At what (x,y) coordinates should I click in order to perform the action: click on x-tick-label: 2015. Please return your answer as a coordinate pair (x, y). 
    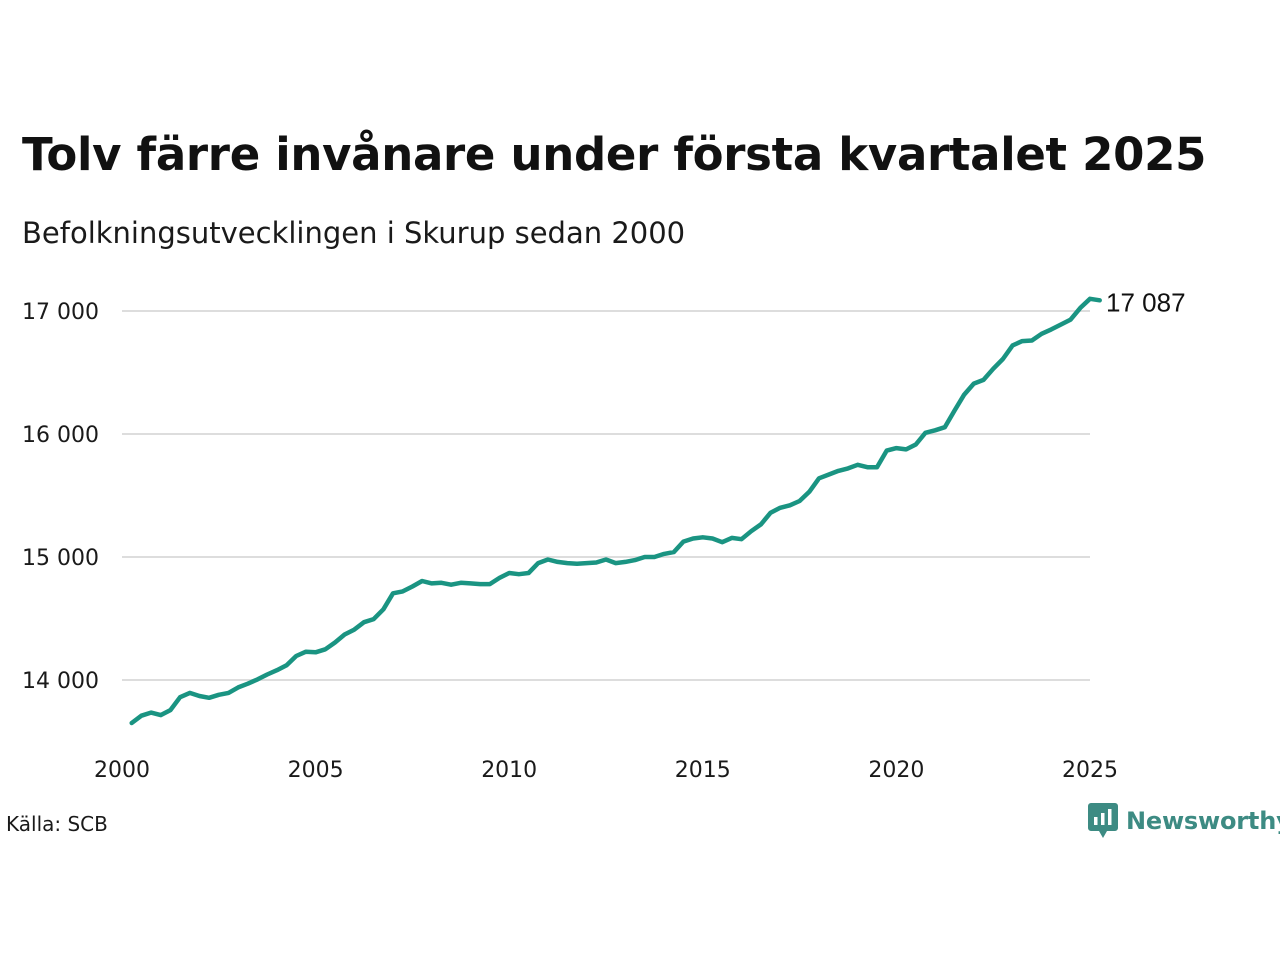
    Looking at the image, I should click on (703, 770).